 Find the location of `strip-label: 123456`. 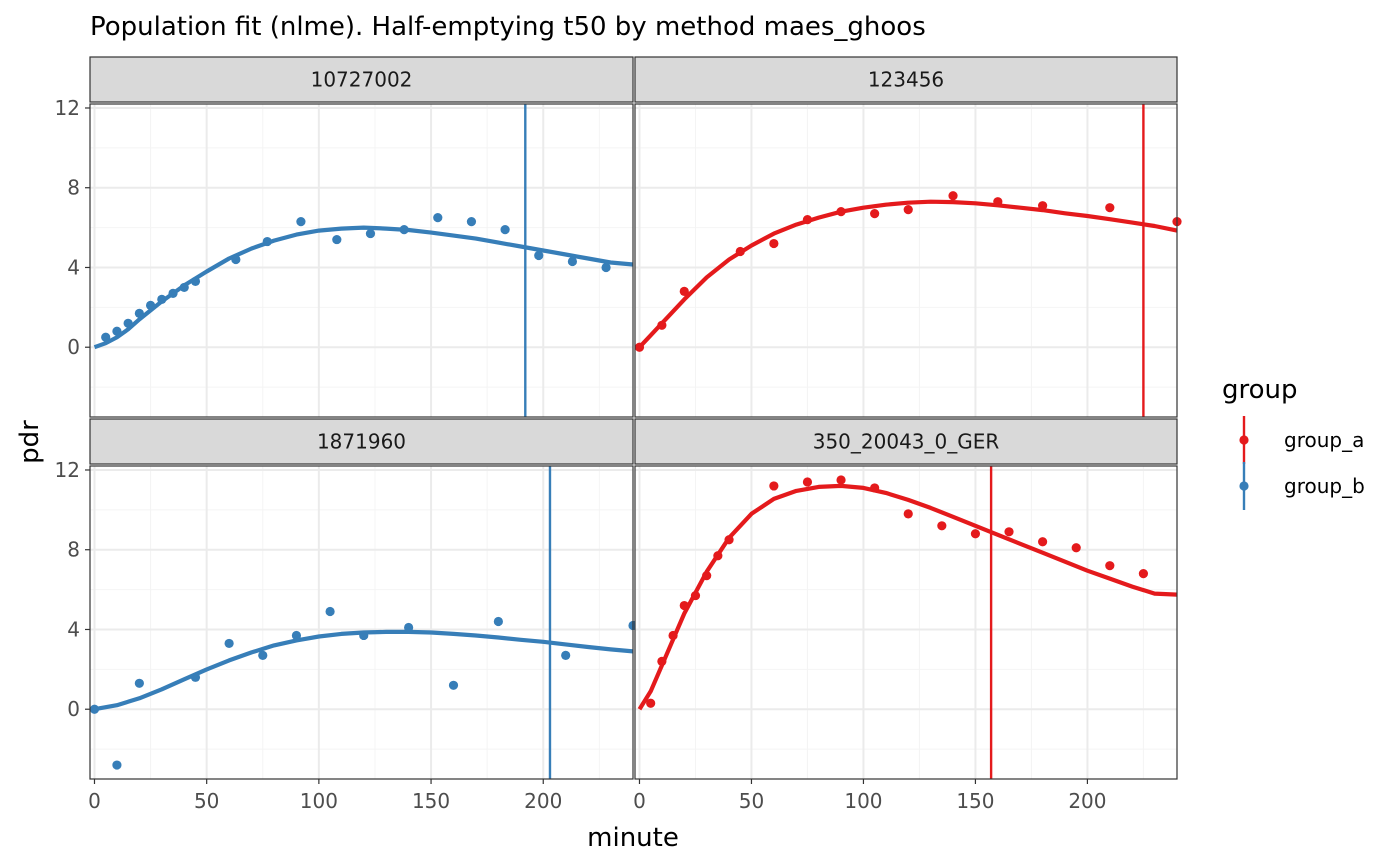

strip-label: 123456 is located at coordinates (906, 80).